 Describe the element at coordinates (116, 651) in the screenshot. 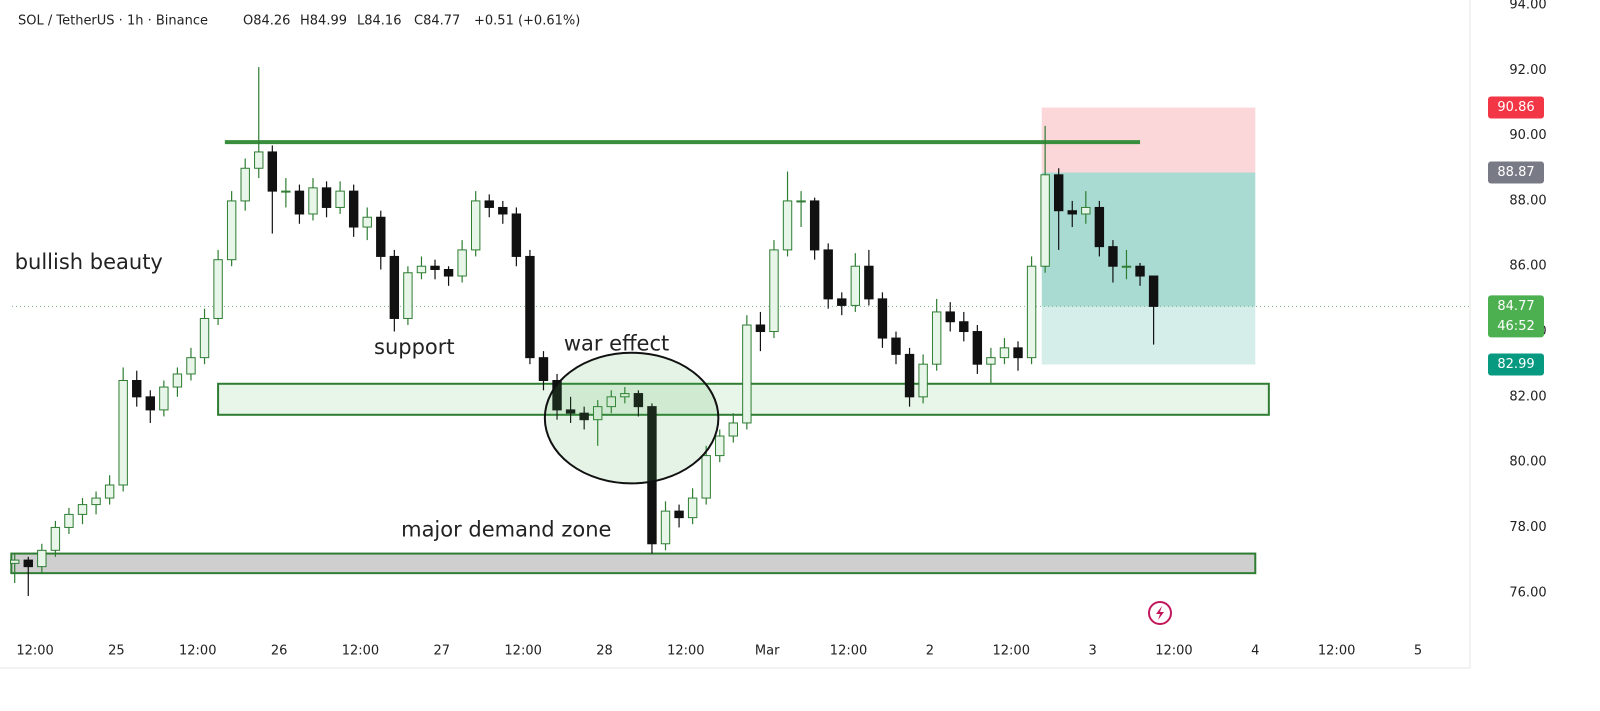

I see `x-tick-label: 25` at that location.